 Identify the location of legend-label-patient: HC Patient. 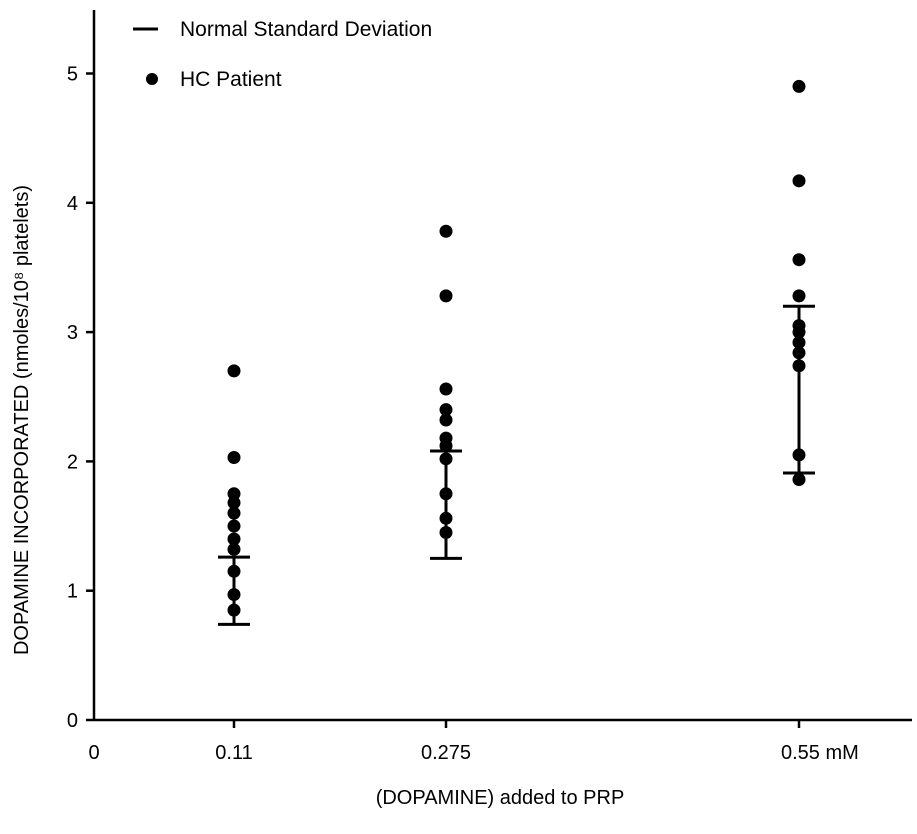
(231, 79).